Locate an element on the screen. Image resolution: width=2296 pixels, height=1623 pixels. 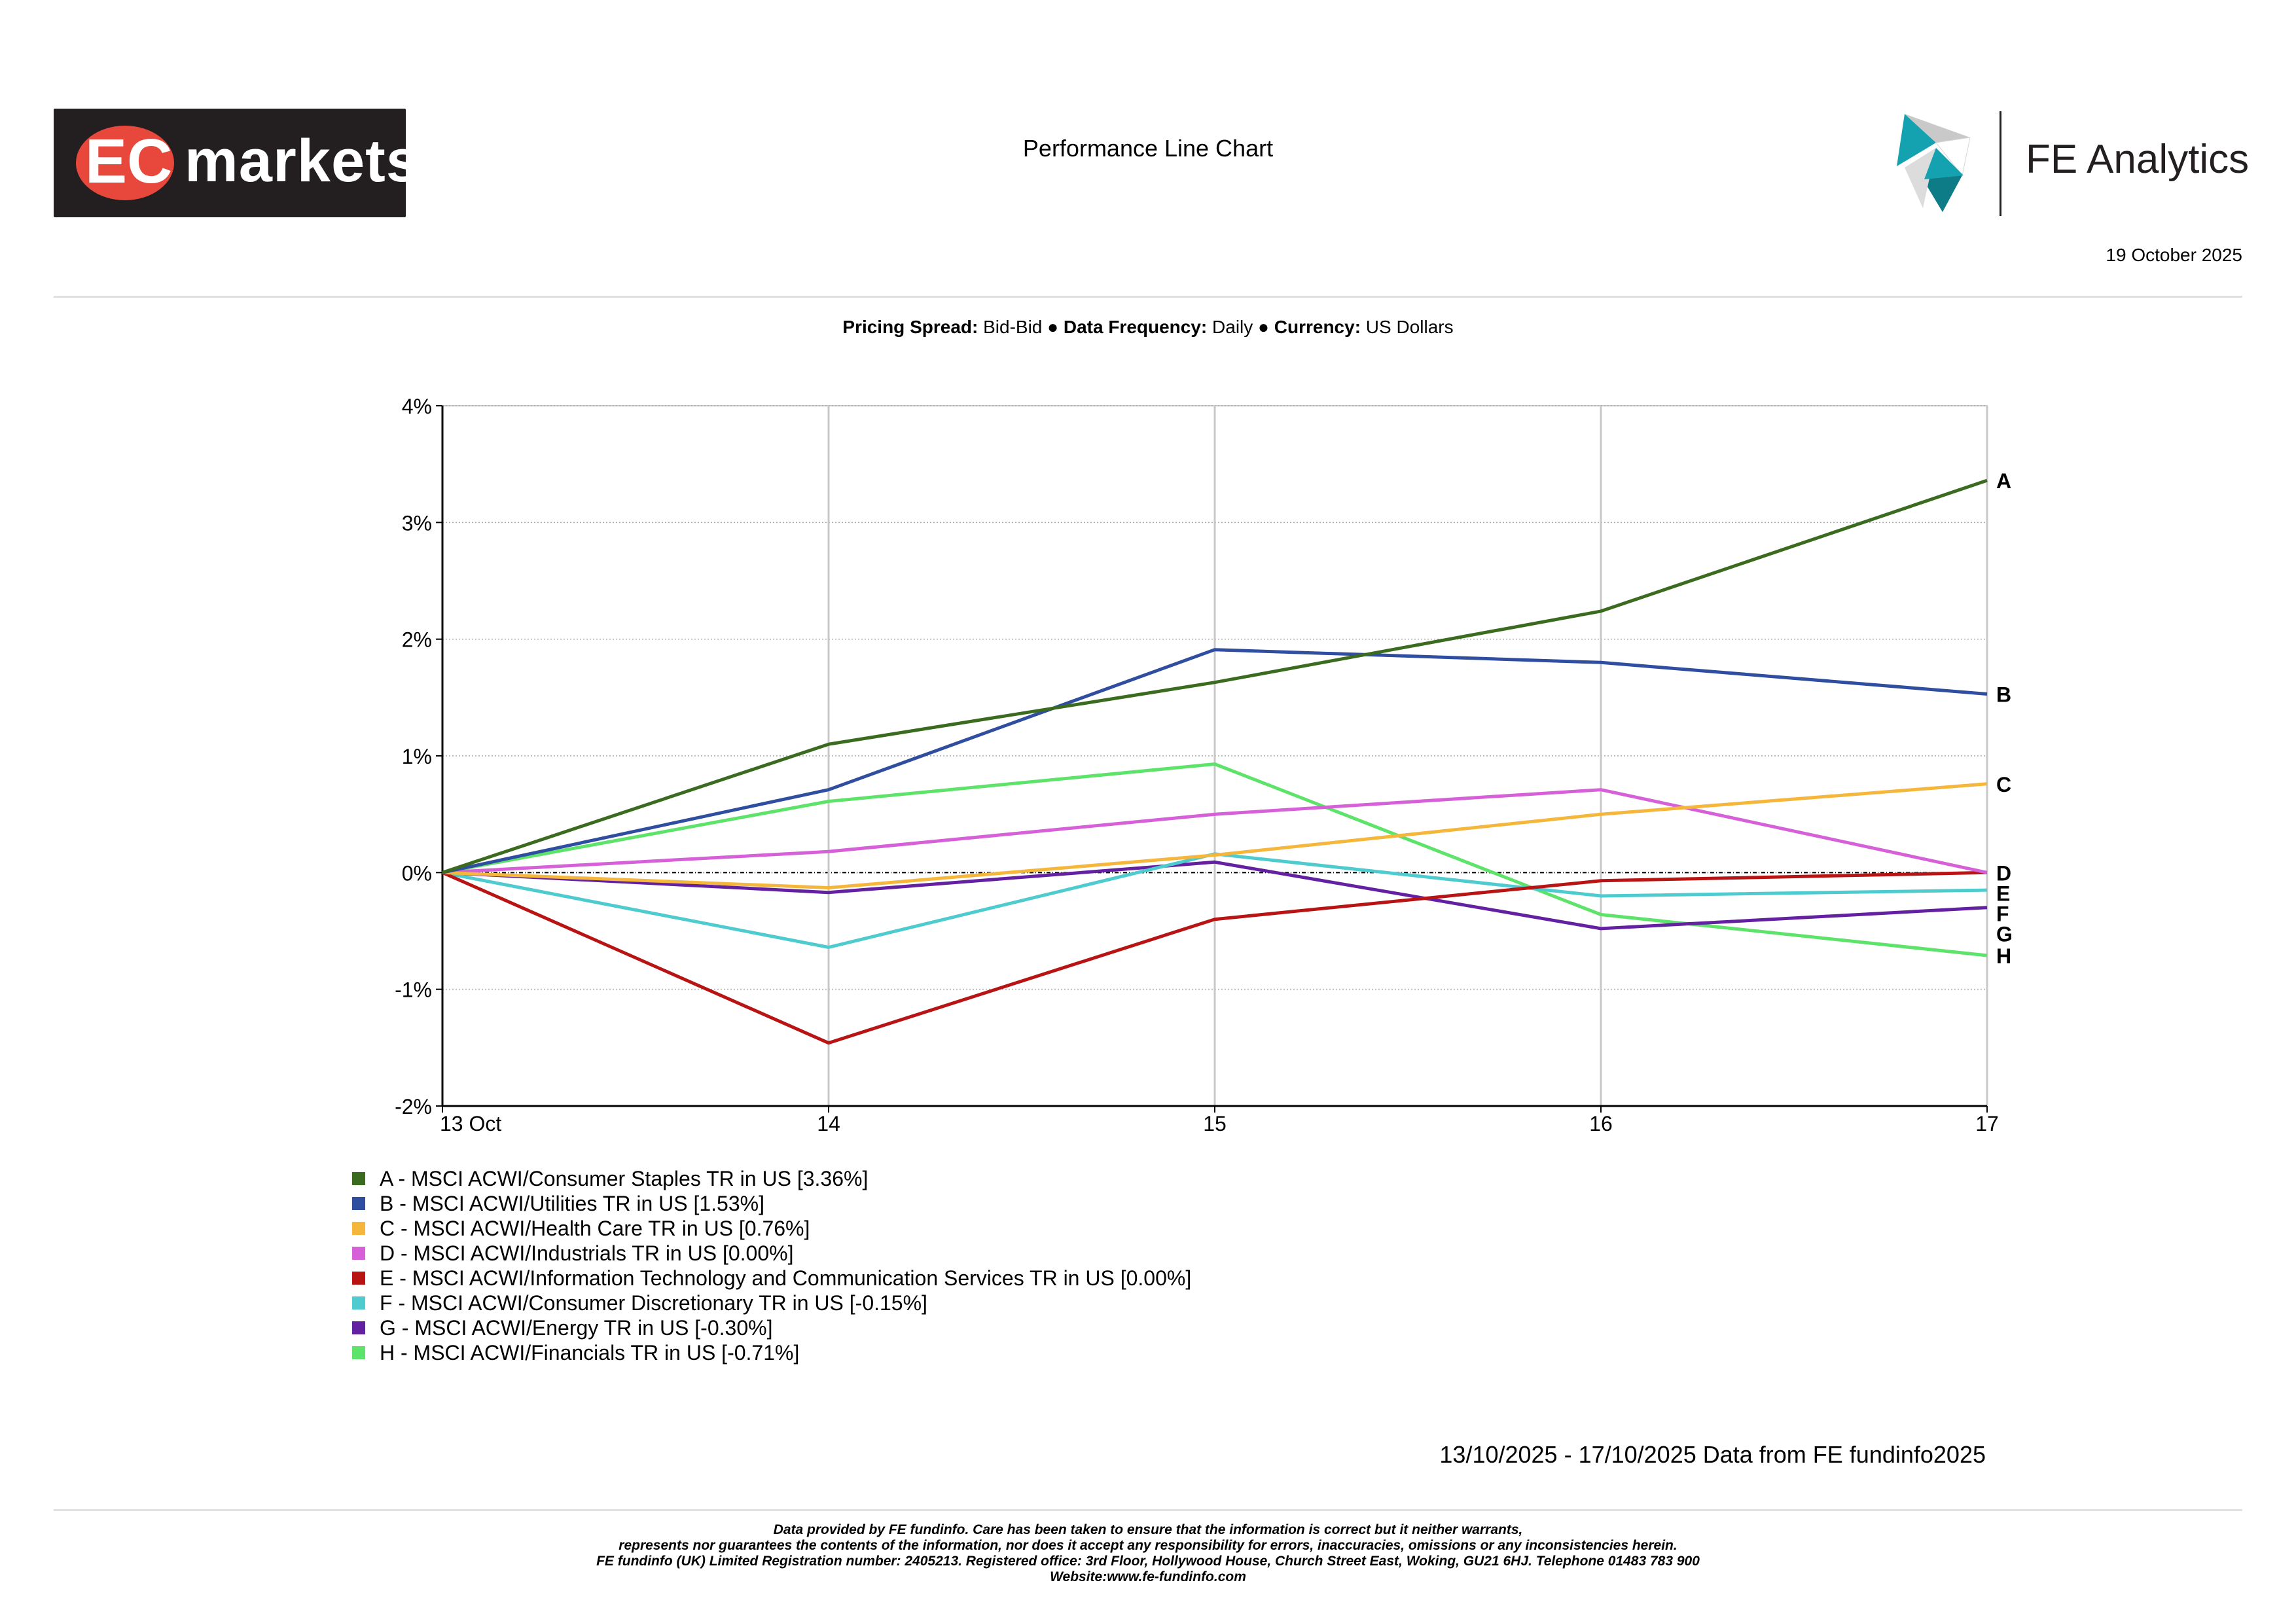
y-tick-label: 2% is located at coordinates (417, 640).